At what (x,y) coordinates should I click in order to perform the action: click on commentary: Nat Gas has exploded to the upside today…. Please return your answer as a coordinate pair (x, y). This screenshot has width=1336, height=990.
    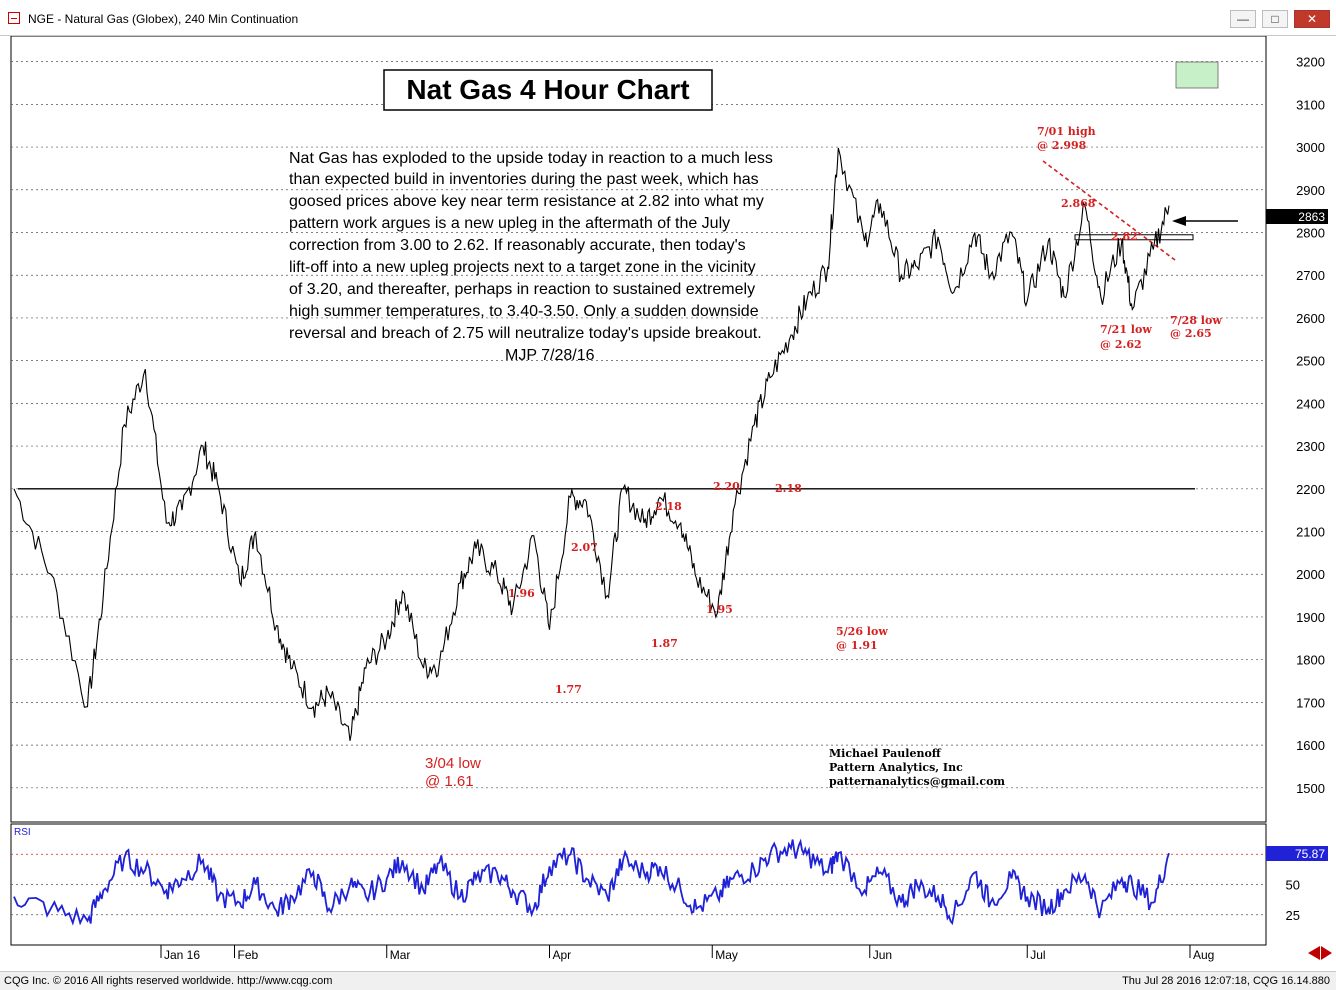
    Looking at the image, I should click on (531, 257).